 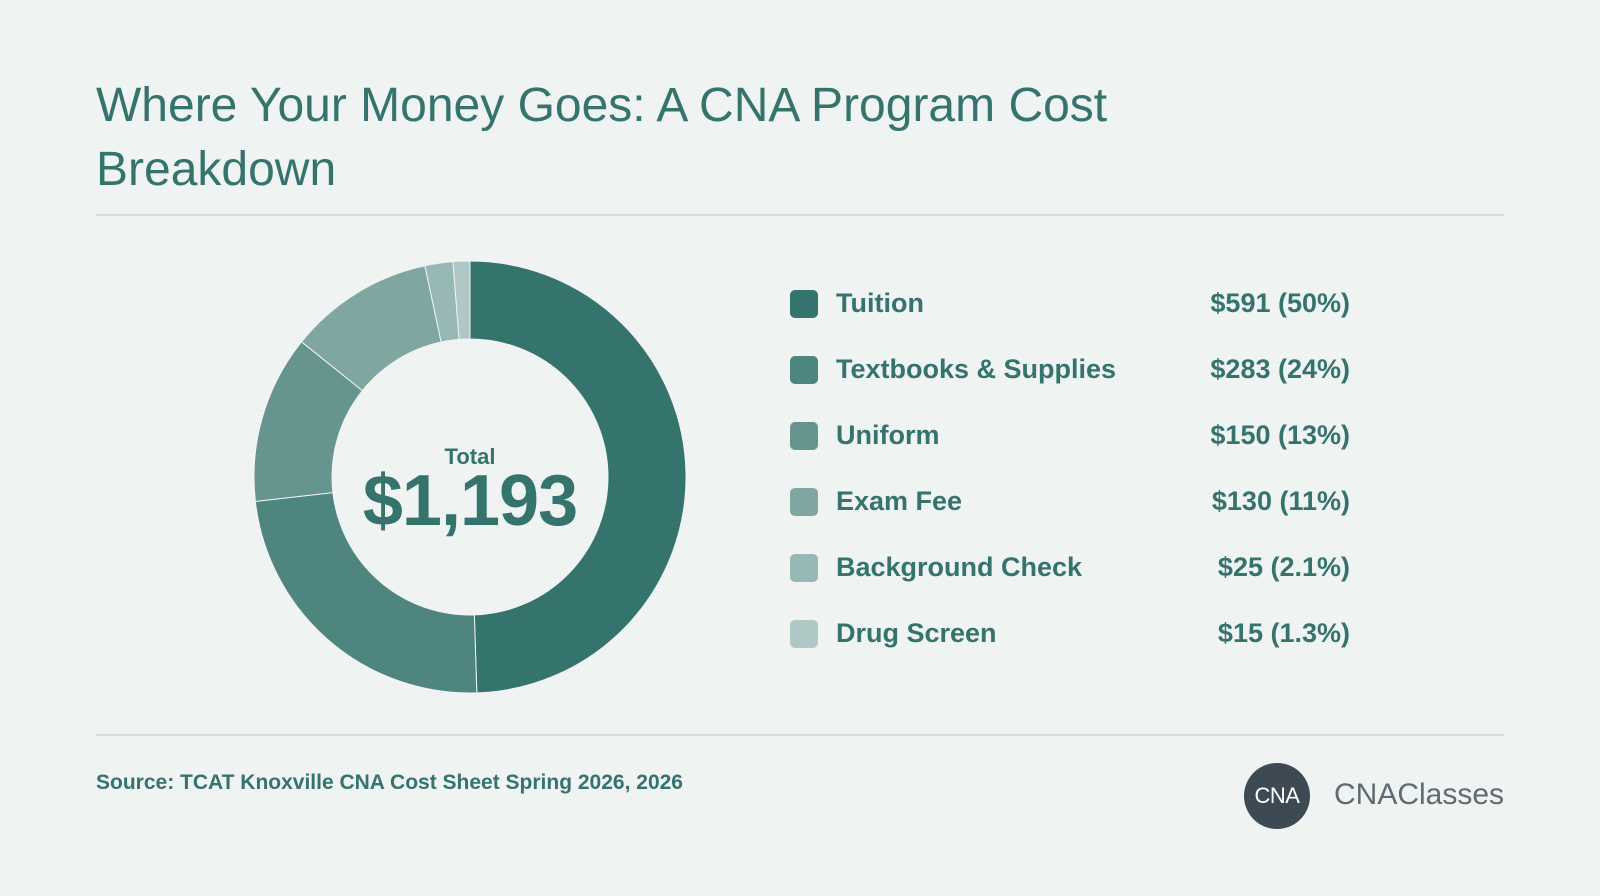 I want to click on legend-value: $15 (1.3%), so click(x=1283, y=633).